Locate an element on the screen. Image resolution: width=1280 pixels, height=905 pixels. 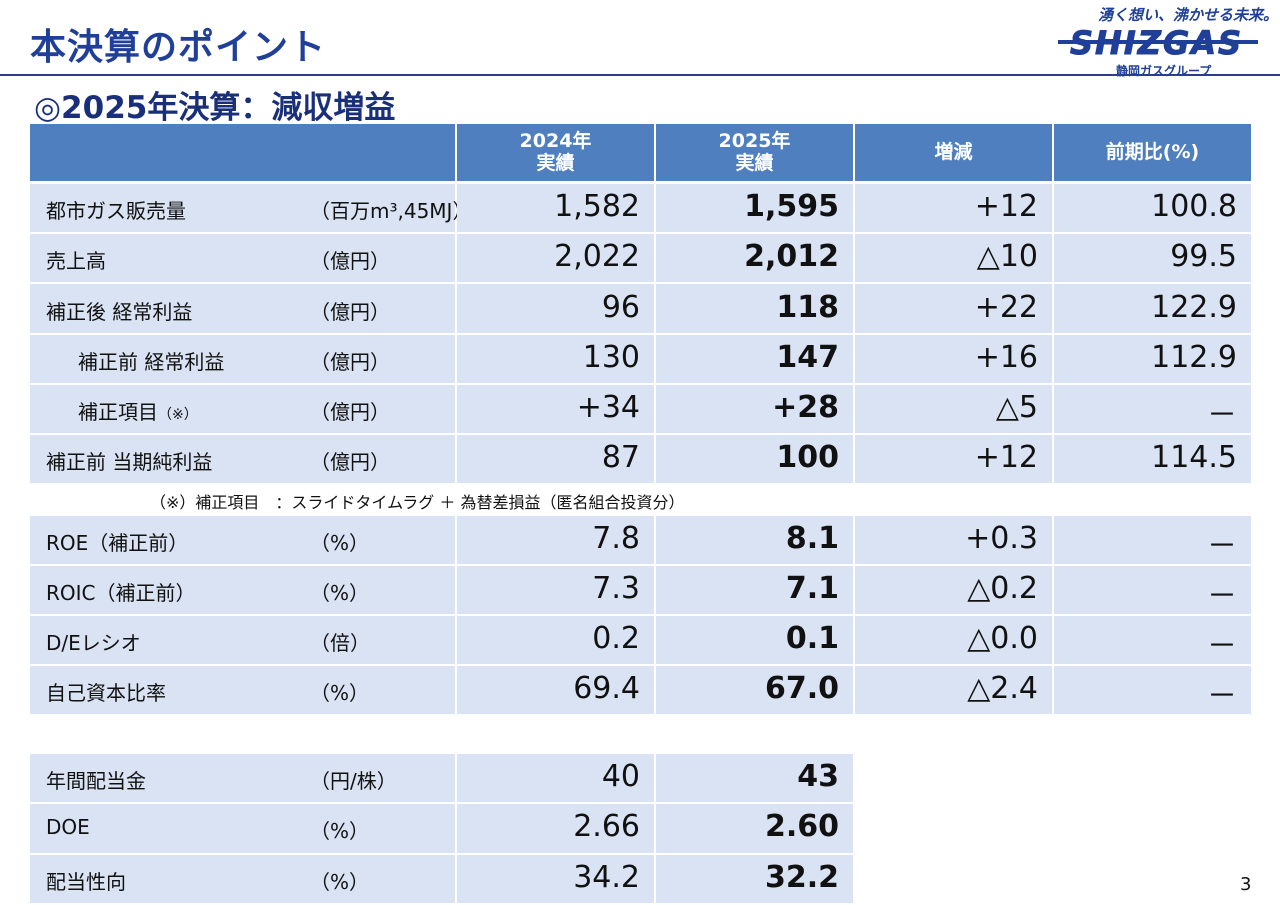
row-label-text: D/Eレシオ is located at coordinates (93, 643).